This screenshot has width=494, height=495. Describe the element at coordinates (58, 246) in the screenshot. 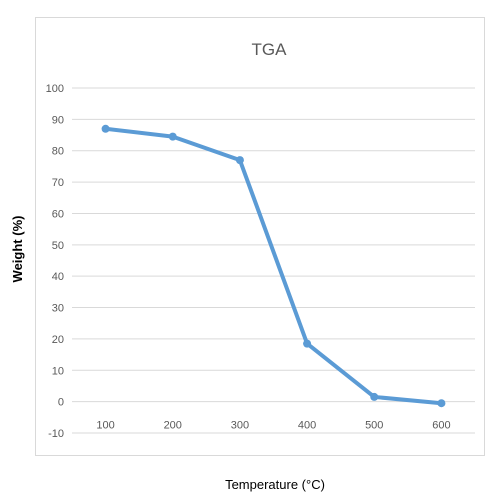

I see `y-tick-label: 50` at that location.